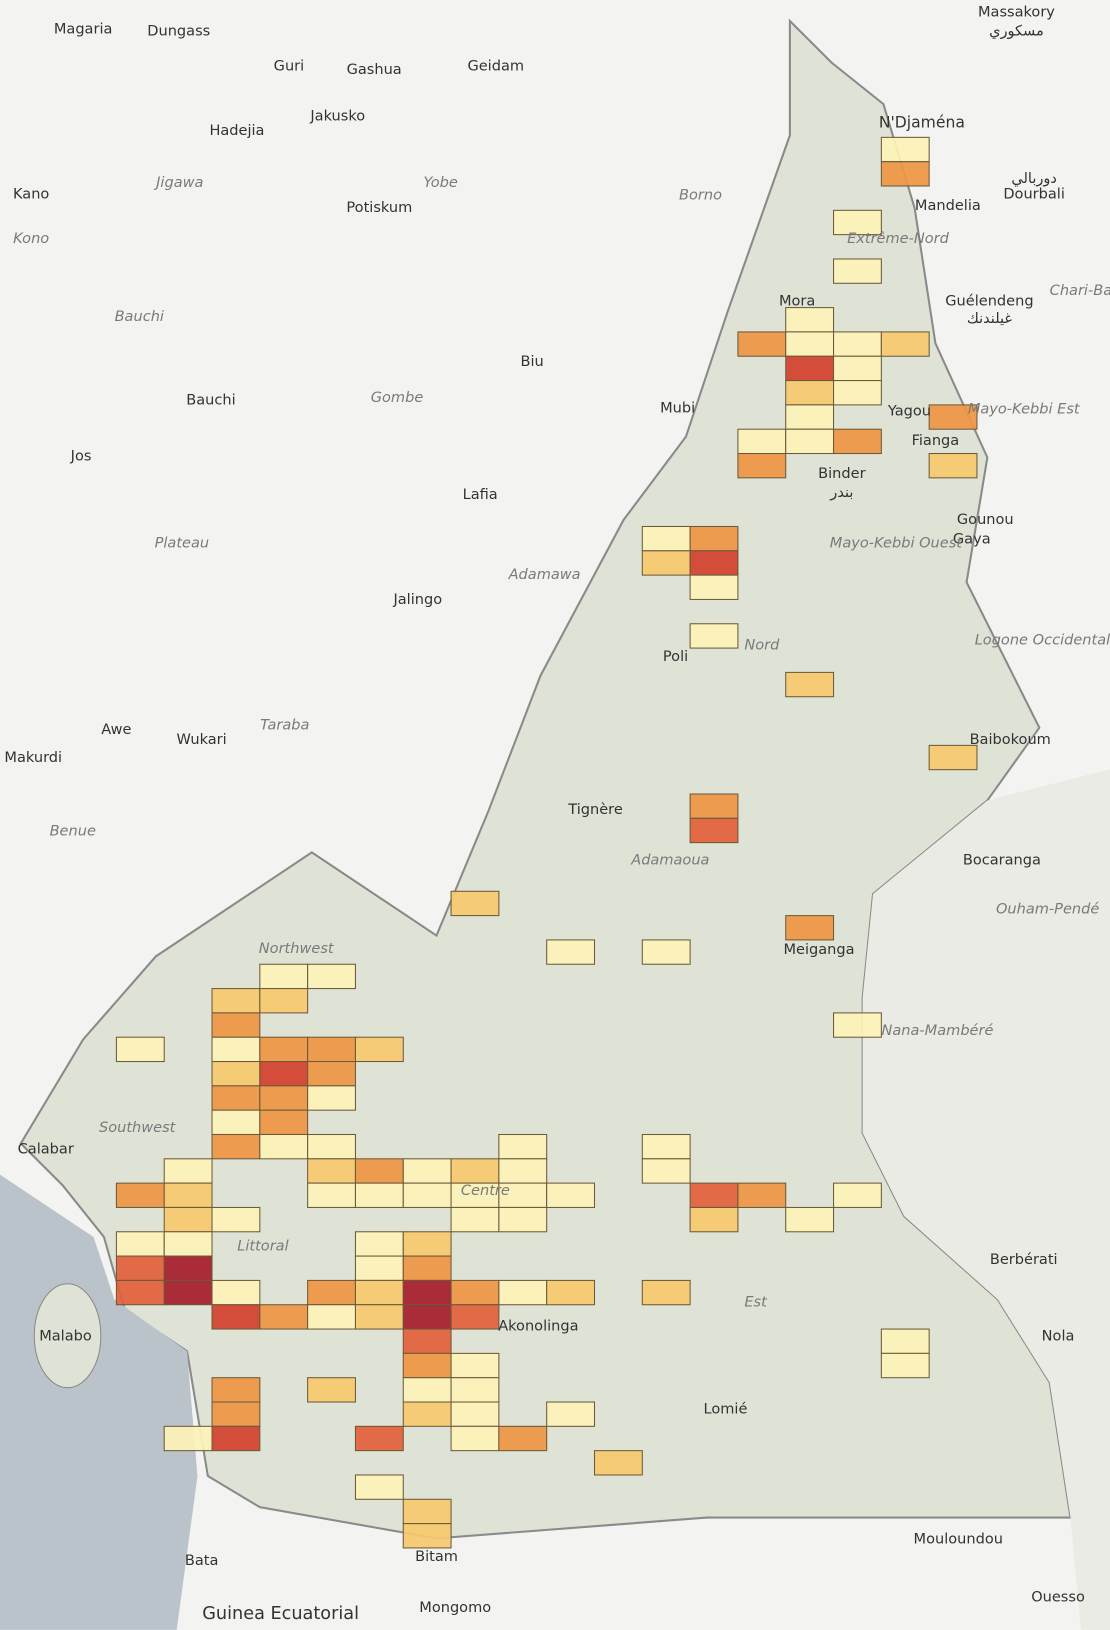  I want to click on region-label: Mayo-Kebbi Ouest, so click(897, 543).